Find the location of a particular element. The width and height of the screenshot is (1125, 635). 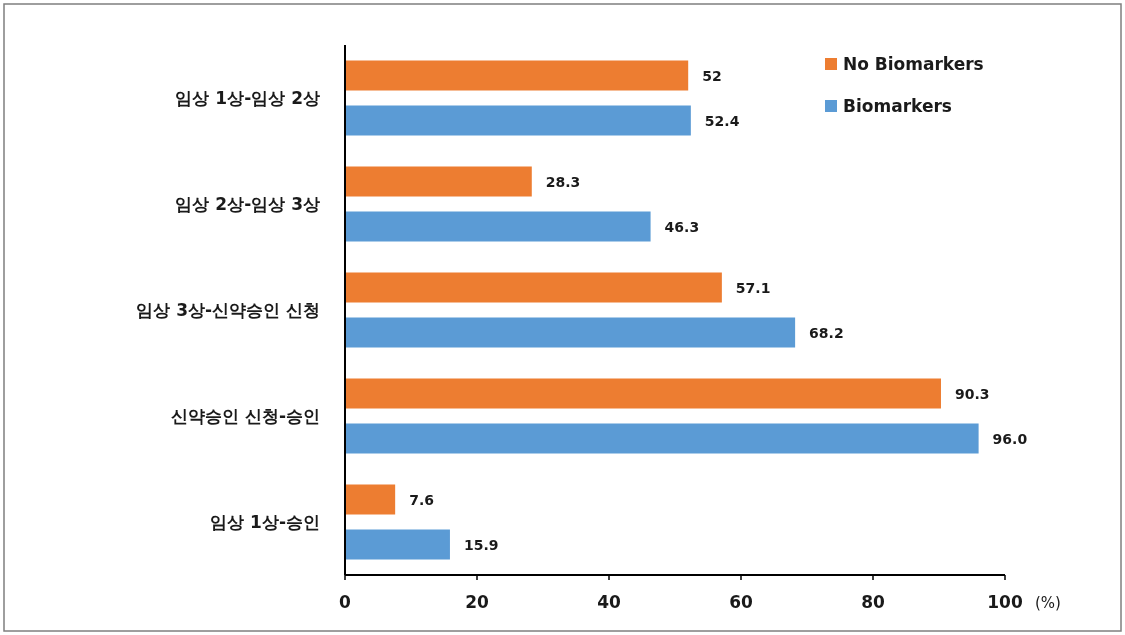

data-label: 52 is located at coordinates (712, 75).